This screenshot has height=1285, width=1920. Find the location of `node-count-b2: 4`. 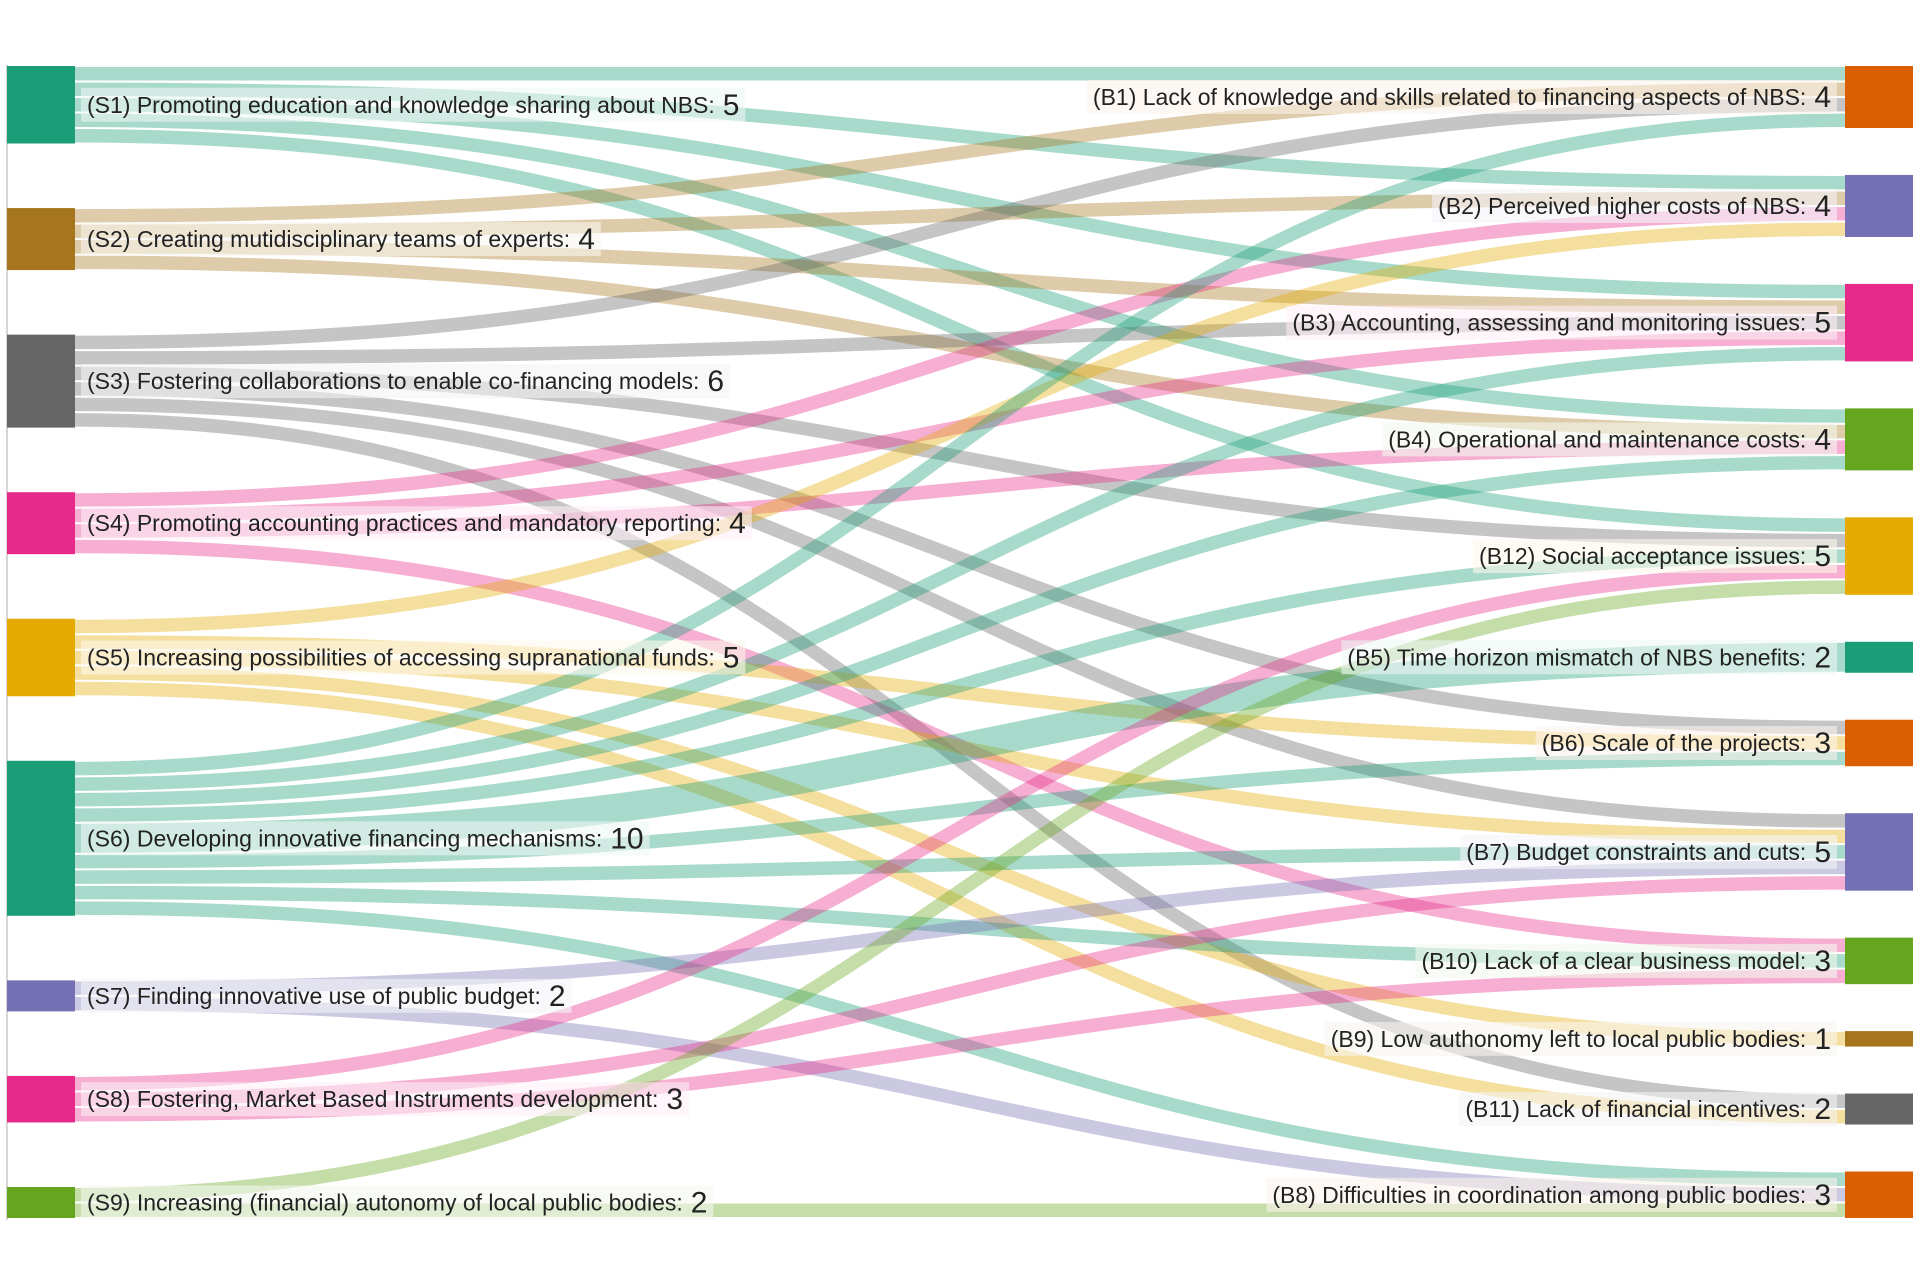

node-count-b2: 4 is located at coordinates (1822, 206).